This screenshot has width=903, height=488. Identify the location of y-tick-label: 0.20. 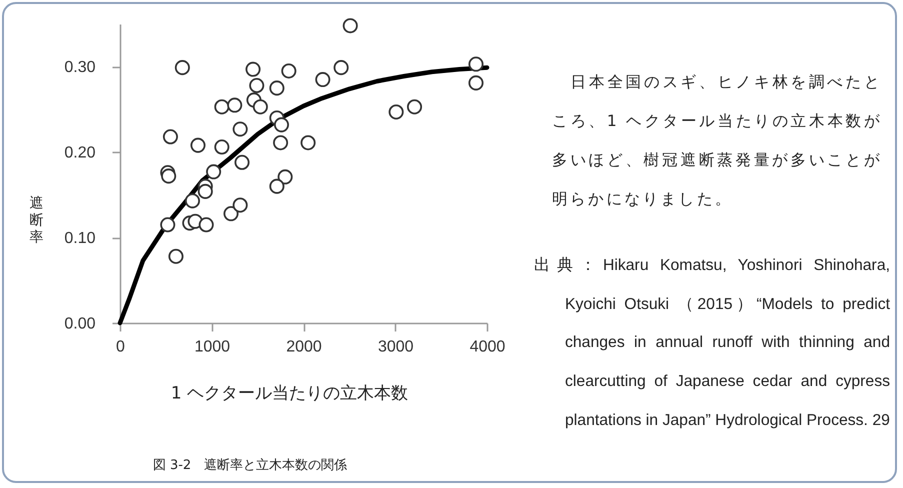
(80, 153).